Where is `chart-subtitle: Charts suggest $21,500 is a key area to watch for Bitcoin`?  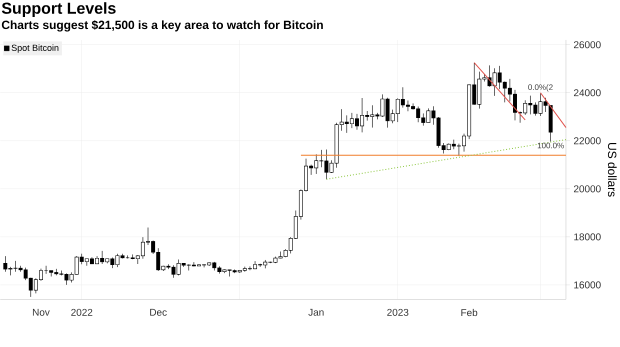
chart-subtitle: Charts suggest $21,500 is a key area to watch for Bitcoin is located at coordinates (162, 26).